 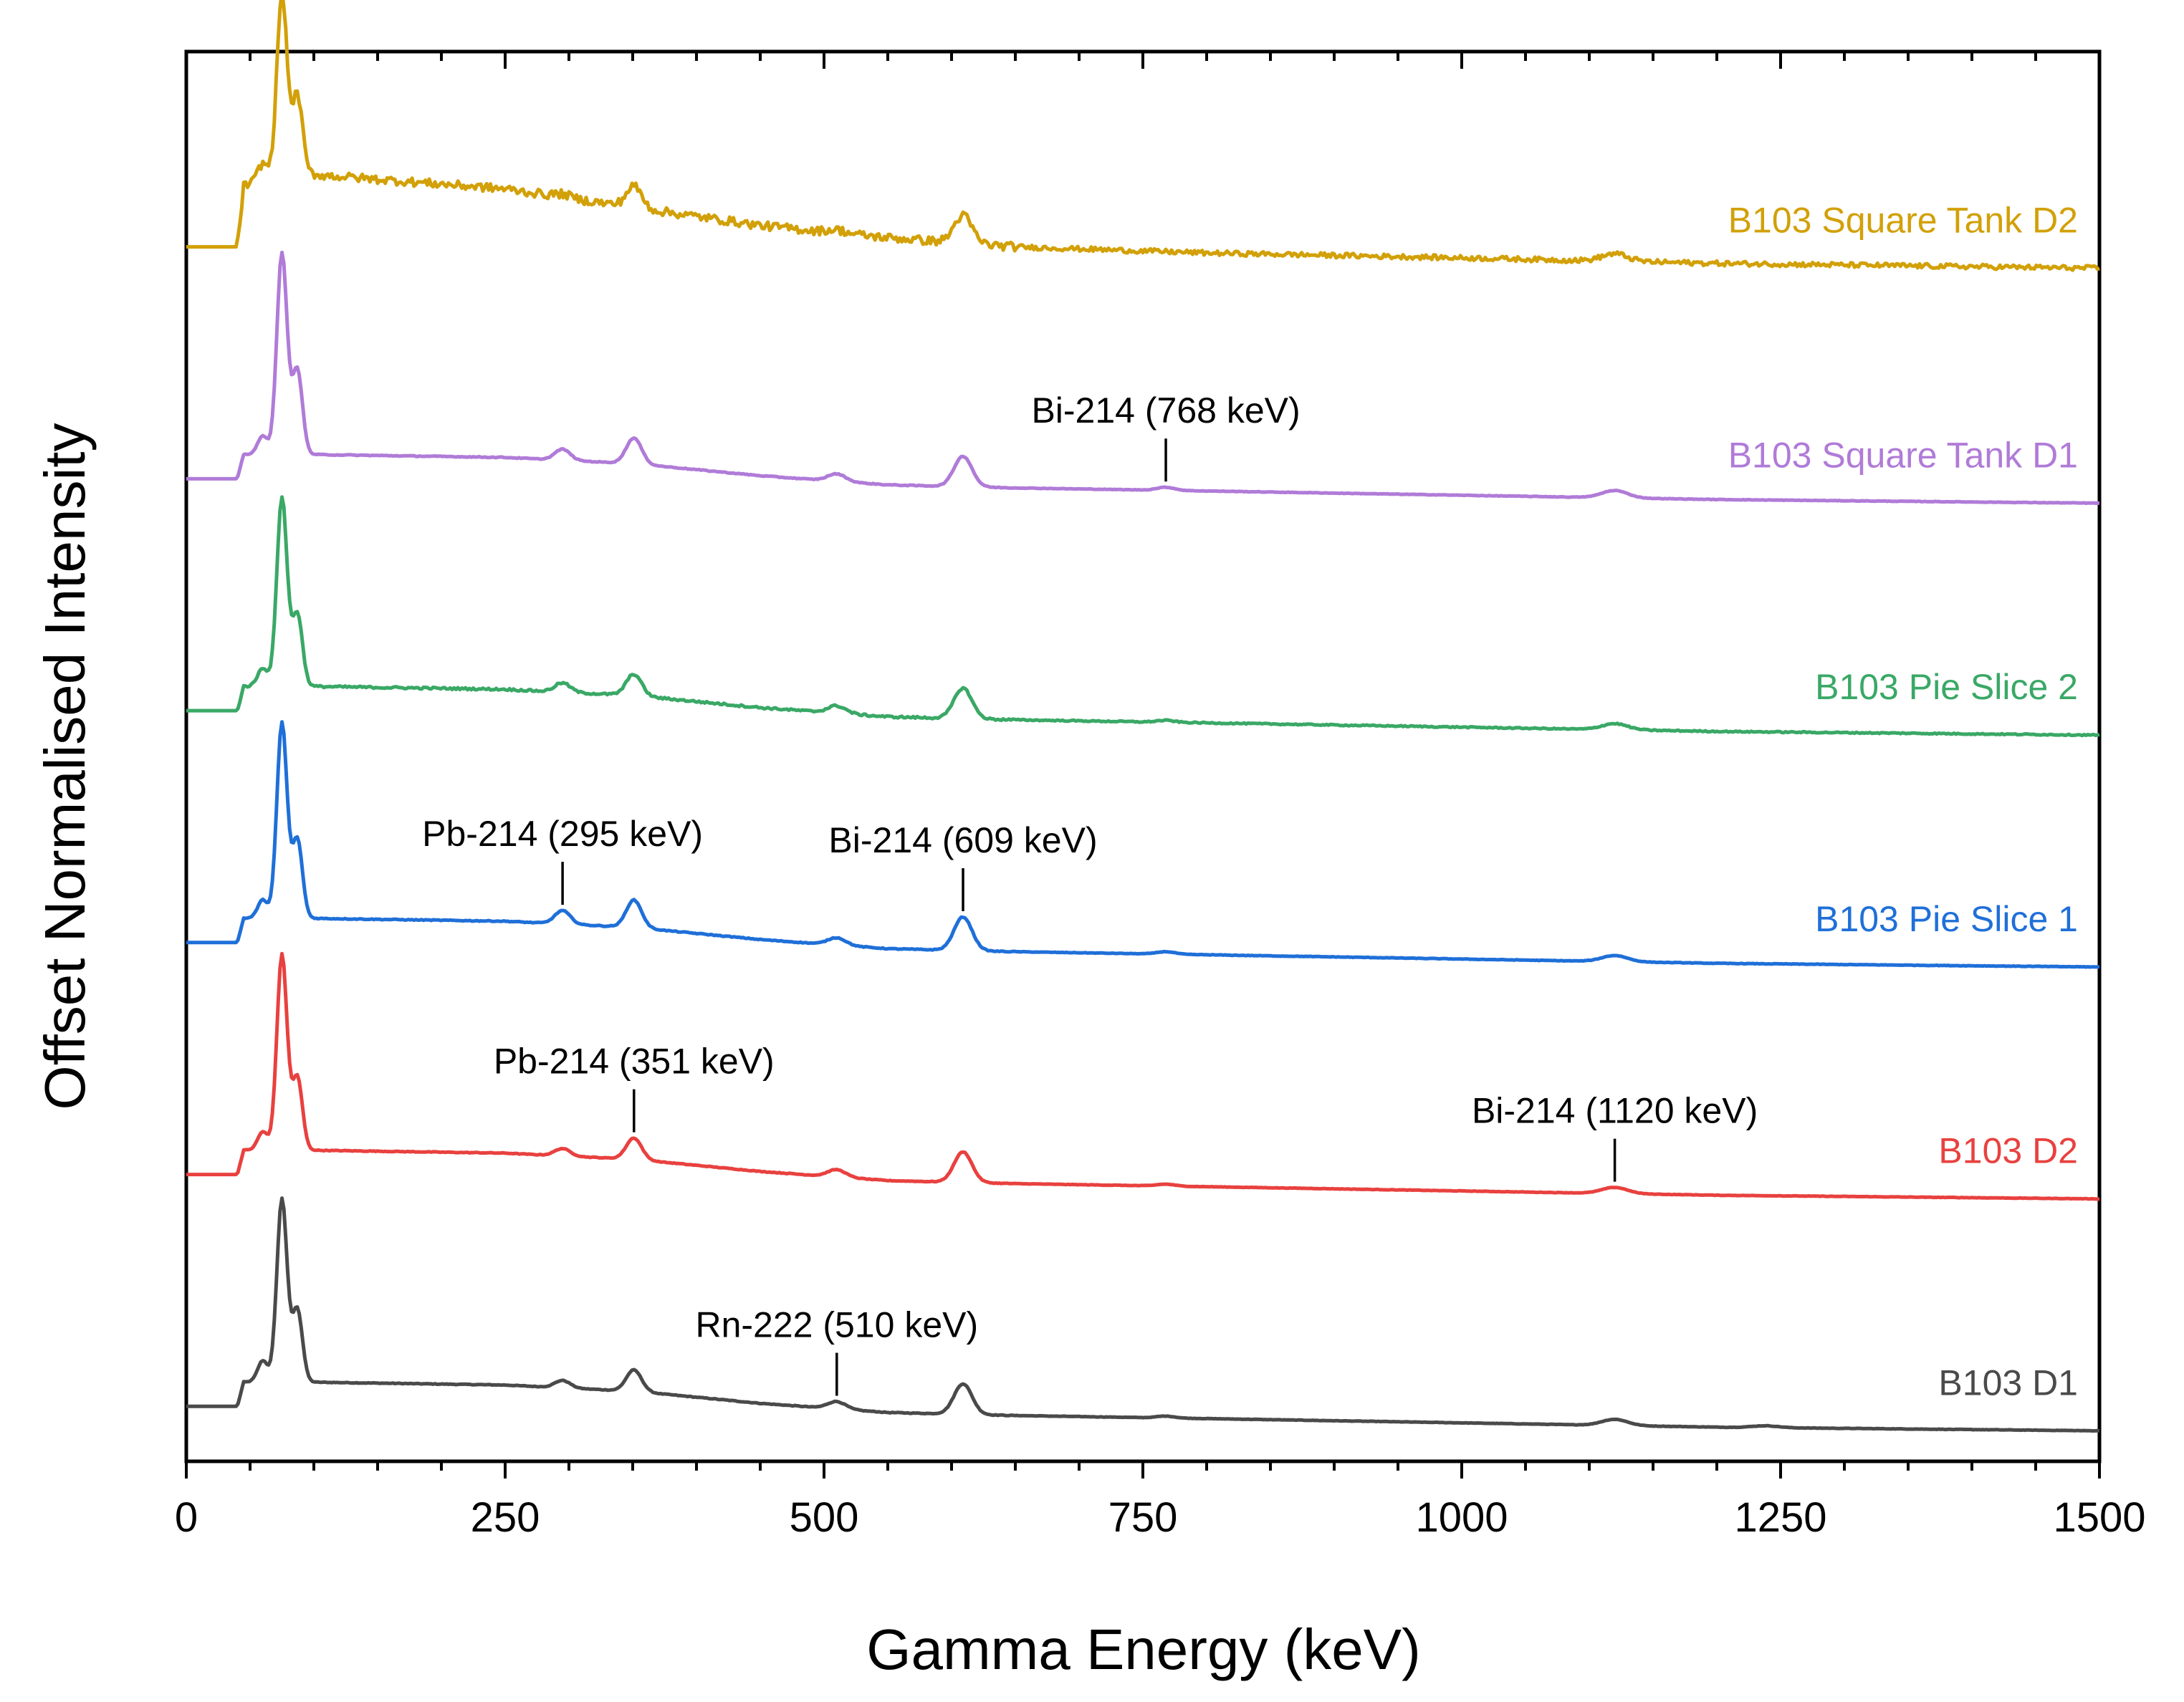 What do you see at coordinates (2008, 1151) in the screenshot?
I see `series-label: B103 D2` at bounding box center [2008, 1151].